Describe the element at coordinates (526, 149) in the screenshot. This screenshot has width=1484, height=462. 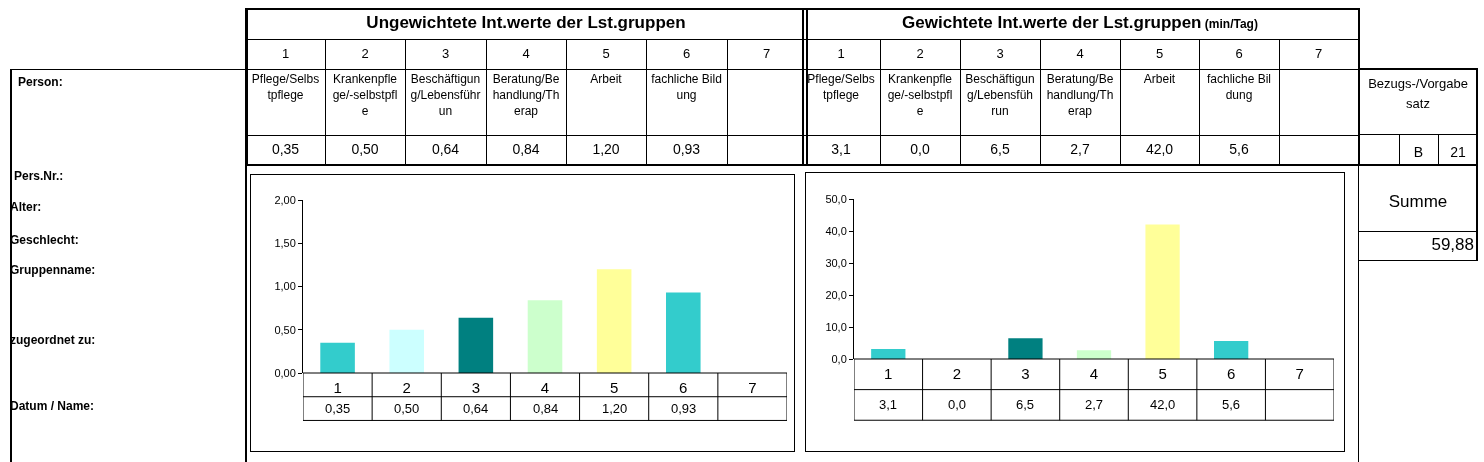
I see `text: 0,84` at that location.